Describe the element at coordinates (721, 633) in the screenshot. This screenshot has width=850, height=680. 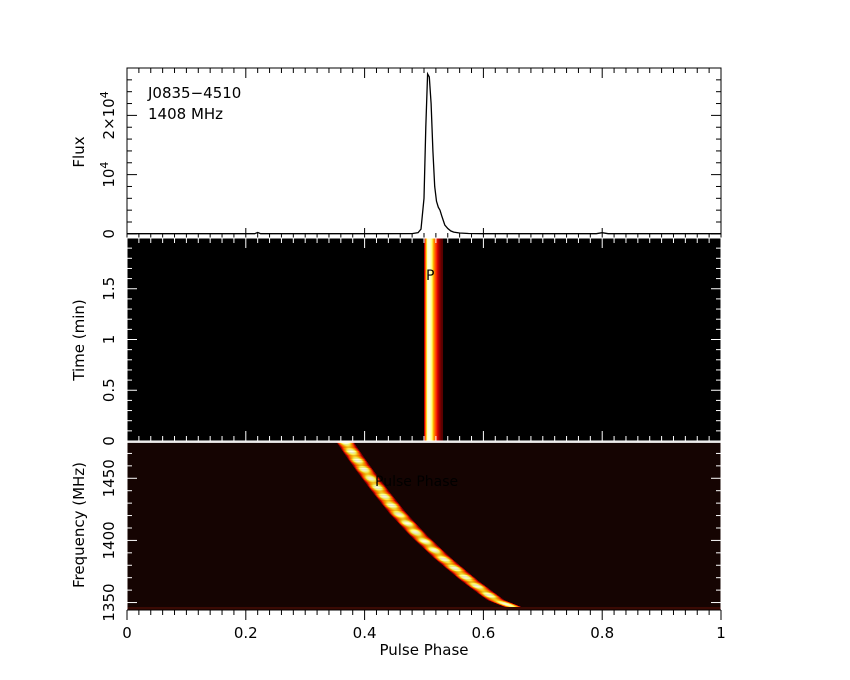
I see `x-tick-label: 1` at that location.